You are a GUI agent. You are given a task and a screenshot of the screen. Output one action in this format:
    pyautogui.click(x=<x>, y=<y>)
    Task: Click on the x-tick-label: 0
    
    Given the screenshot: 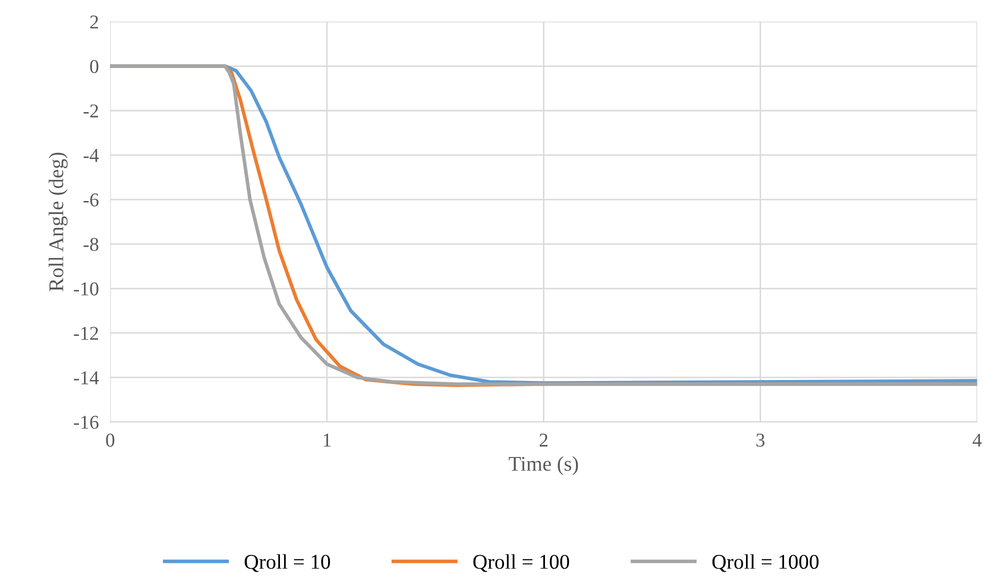 What is the action you would take?
    pyautogui.click(x=110, y=440)
    